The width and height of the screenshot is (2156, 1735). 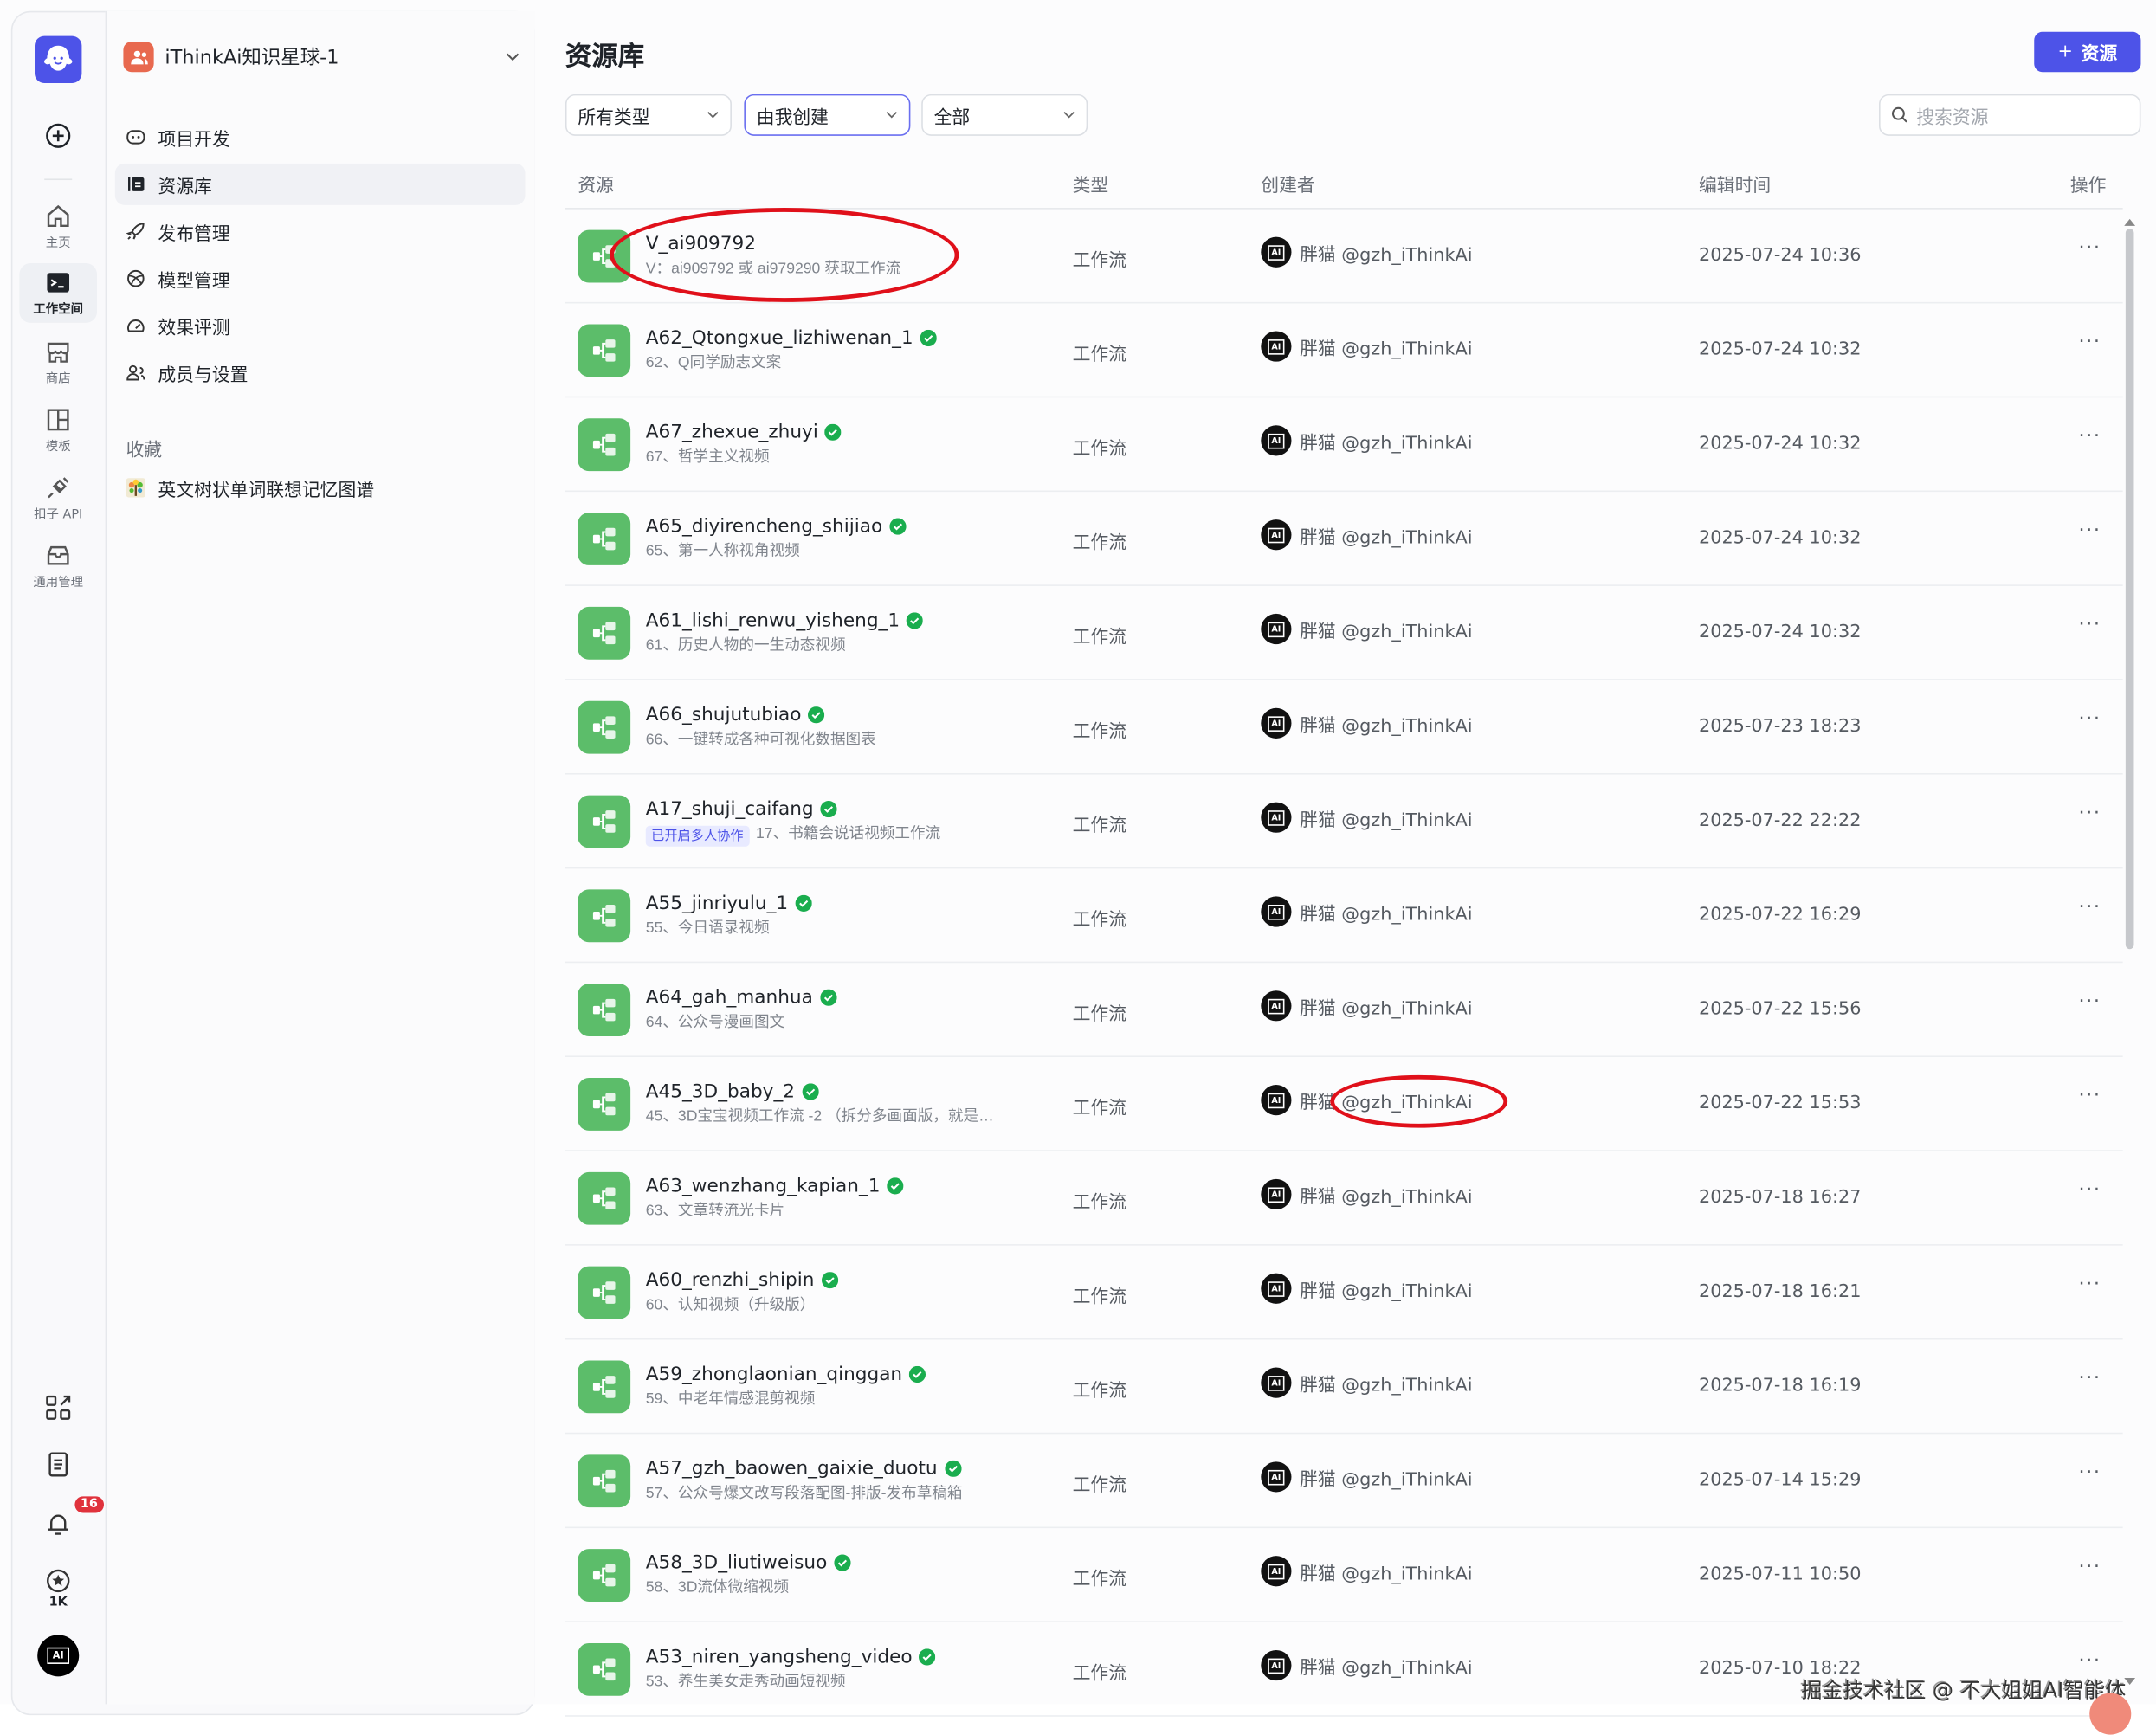 What do you see at coordinates (321, 57) in the screenshot?
I see `workspace-switcher: iThinkAi知识星球-1` at bounding box center [321, 57].